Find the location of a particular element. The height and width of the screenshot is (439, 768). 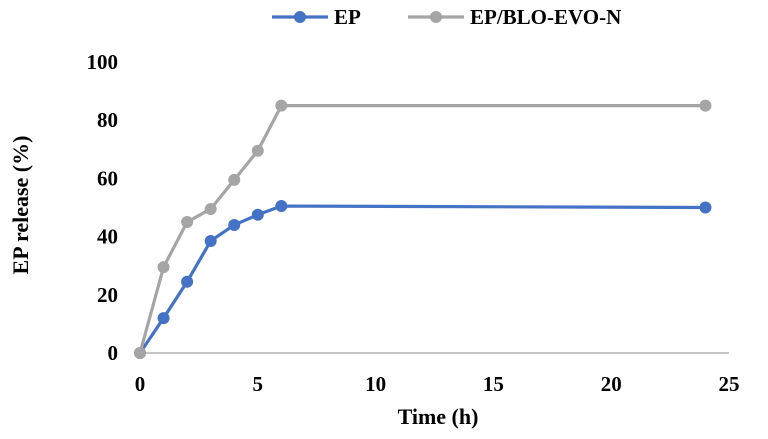

x-tick-label: 0 is located at coordinates (140, 384).